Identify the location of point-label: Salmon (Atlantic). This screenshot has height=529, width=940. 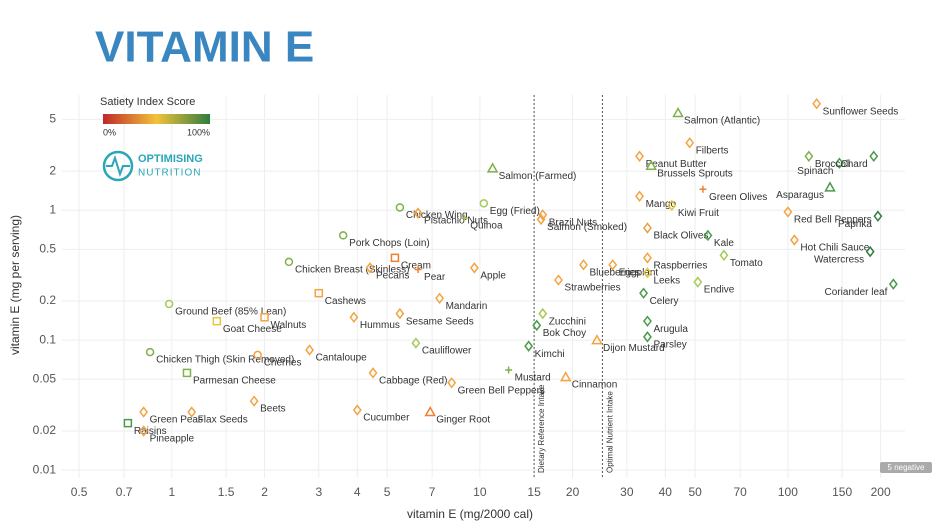
(722, 121).